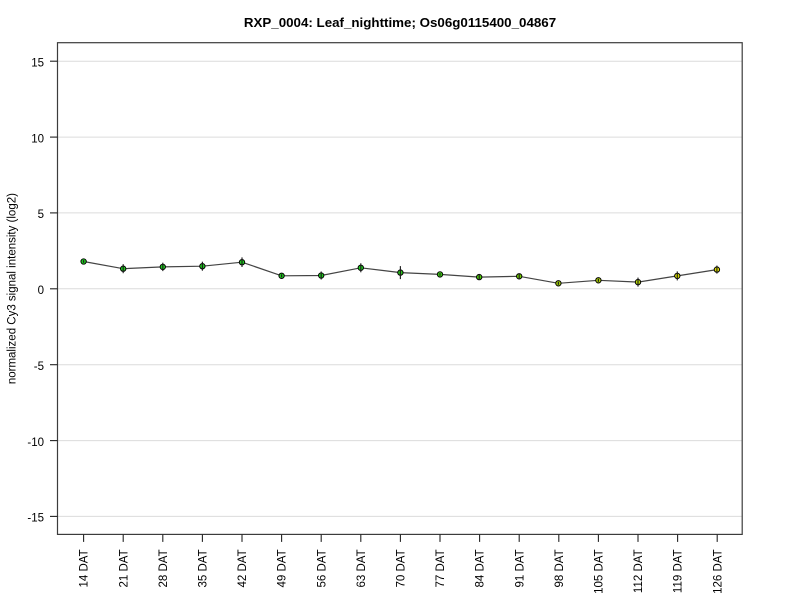 The image size is (800, 600). What do you see at coordinates (41, 291) in the screenshot?
I see `svg-text: 0` at bounding box center [41, 291].